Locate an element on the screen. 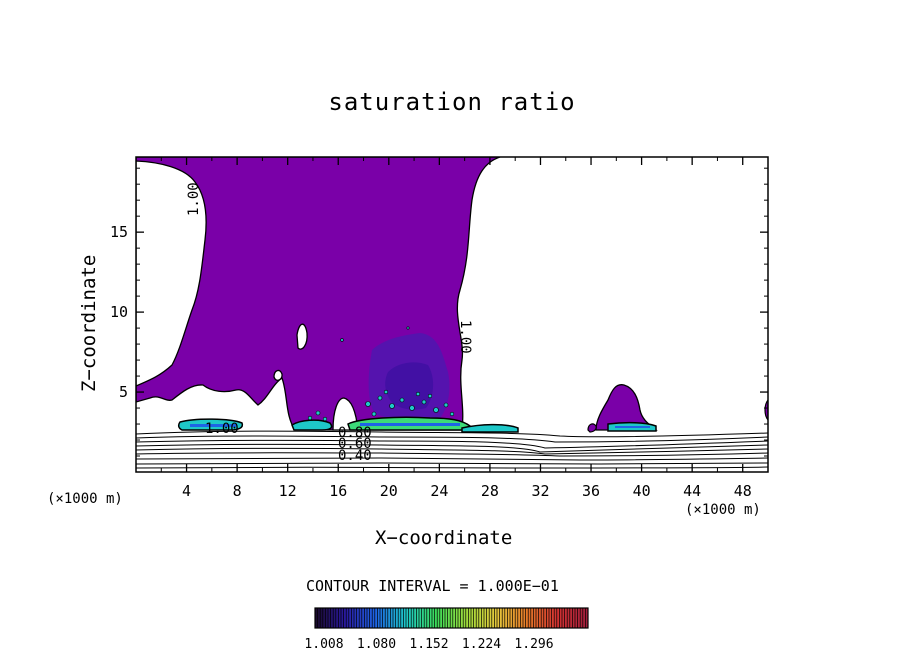 The width and height of the screenshot is (904, 654). contour-interval-label: CONTOUR INTERVAL = 1.000E−01 is located at coordinates (432, 586).